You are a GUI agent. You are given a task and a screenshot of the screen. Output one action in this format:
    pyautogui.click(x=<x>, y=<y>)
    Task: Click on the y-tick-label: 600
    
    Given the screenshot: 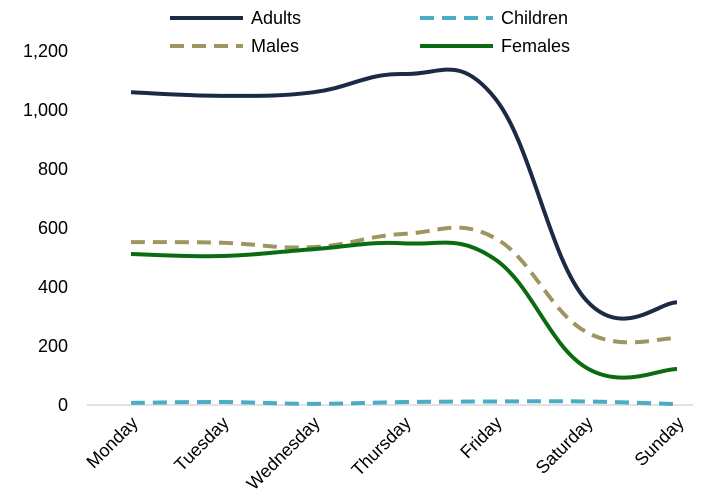 What is the action you would take?
    pyautogui.click(x=53, y=228)
    